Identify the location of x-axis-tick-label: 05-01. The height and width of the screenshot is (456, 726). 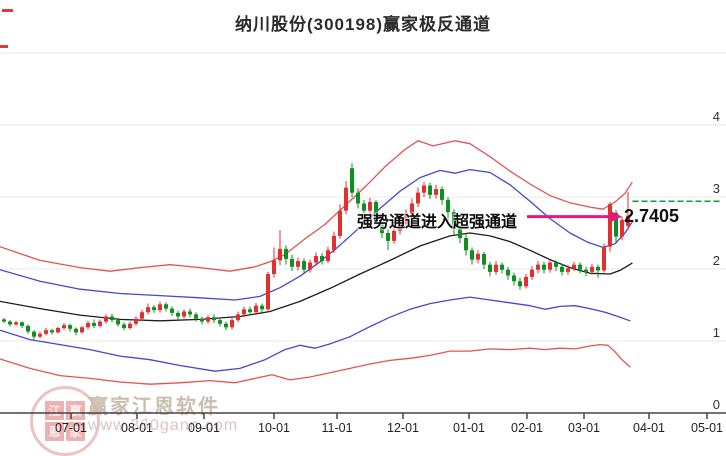
(707, 428).